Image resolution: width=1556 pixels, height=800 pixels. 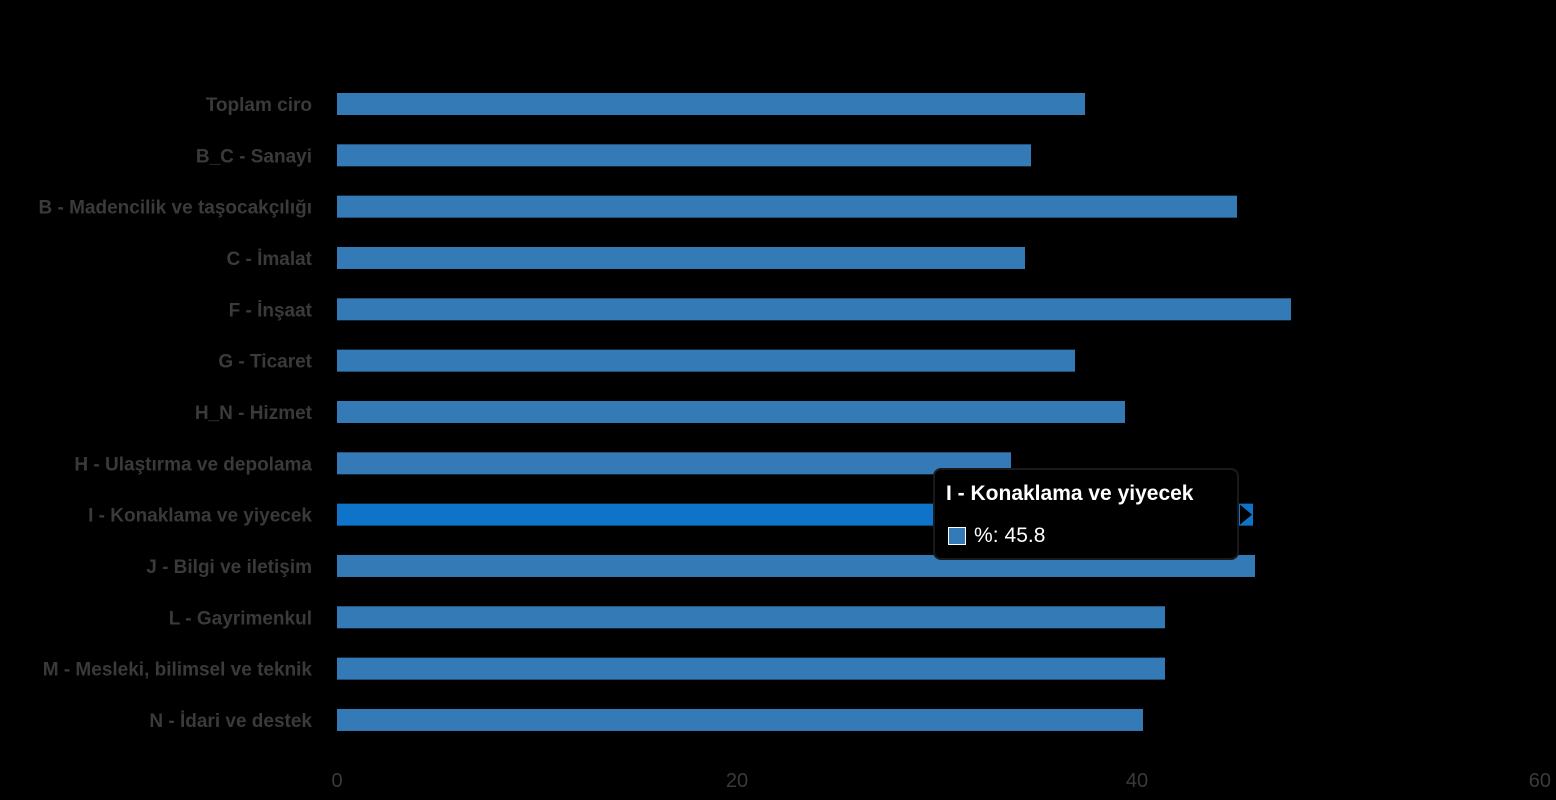 I want to click on tooltip-row: %:45.8, so click(x=996, y=536).